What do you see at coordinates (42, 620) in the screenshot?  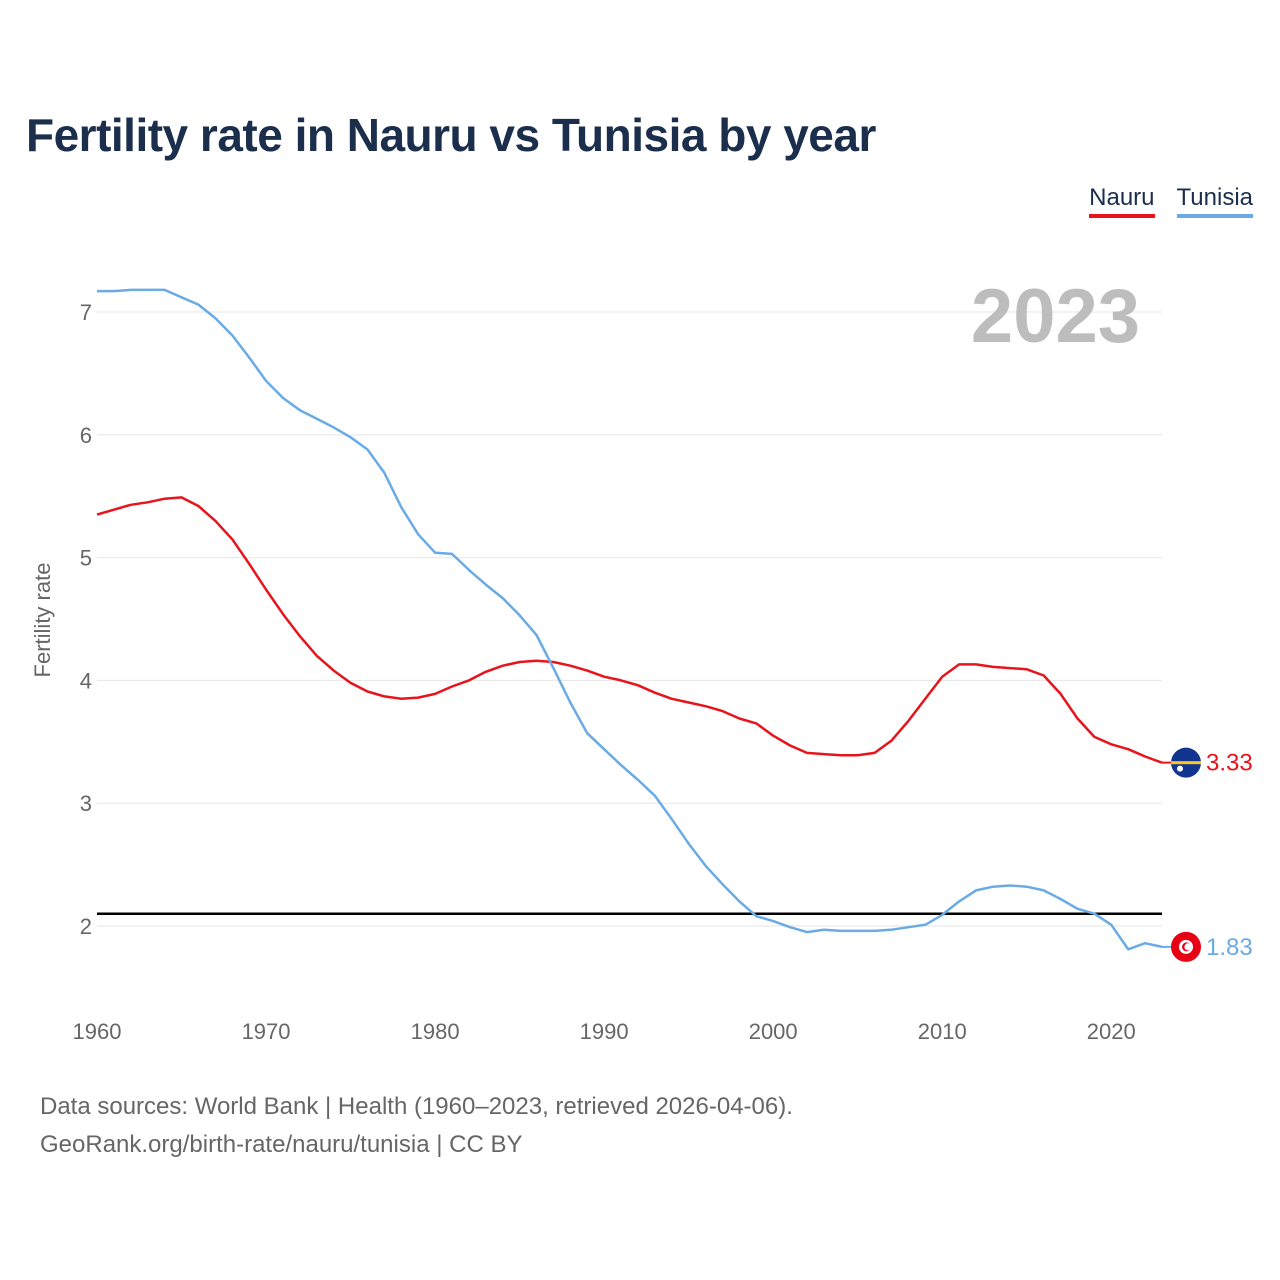 I see `y-axis-label: Fertility rate` at bounding box center [42, 620].